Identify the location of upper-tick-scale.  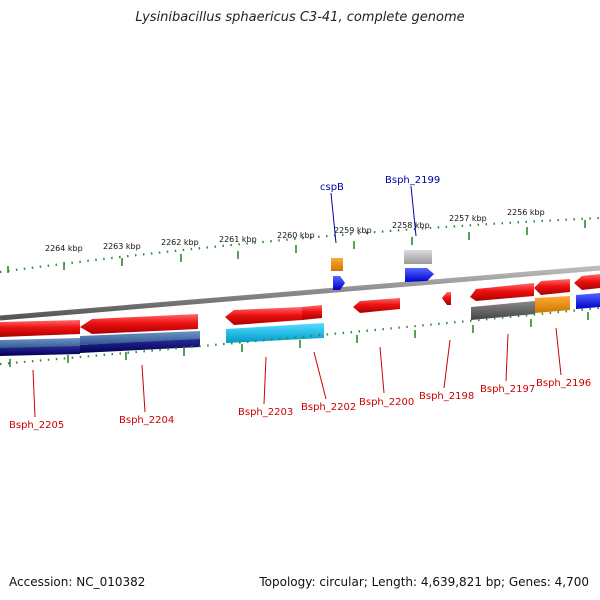
(300, 245).